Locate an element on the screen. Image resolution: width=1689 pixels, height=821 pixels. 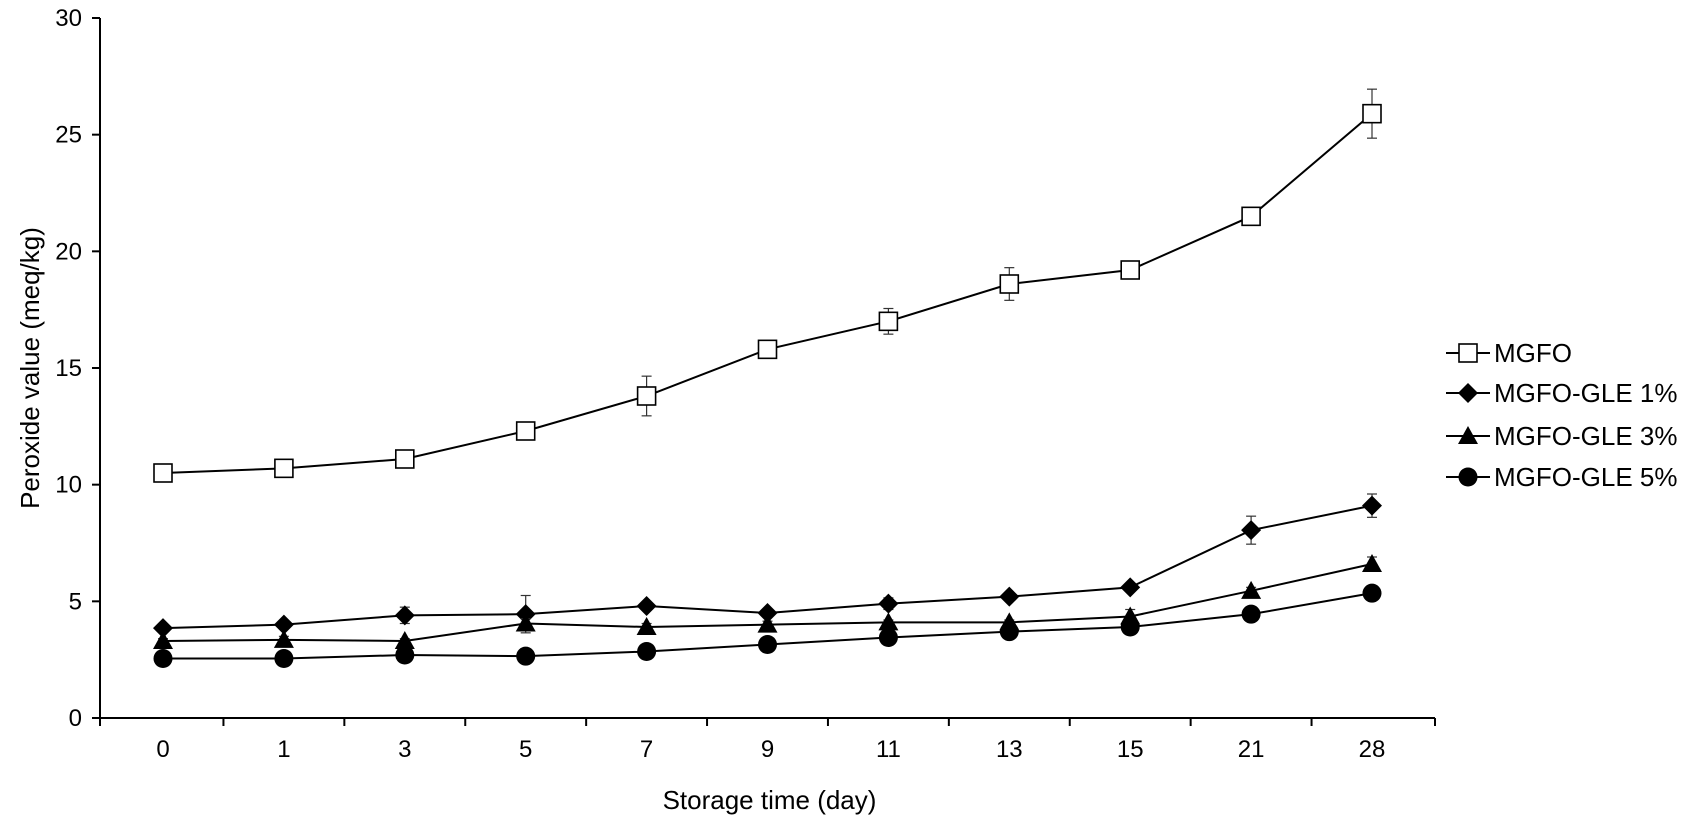
x-tick-label: 9 is located at coordinates (767, 749).